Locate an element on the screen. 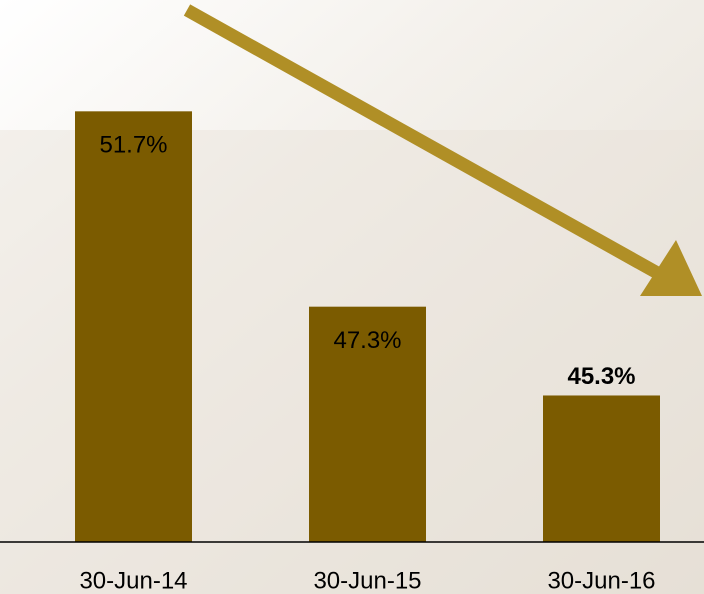  value-label: 45.3% is located at coordinates (601, 376).